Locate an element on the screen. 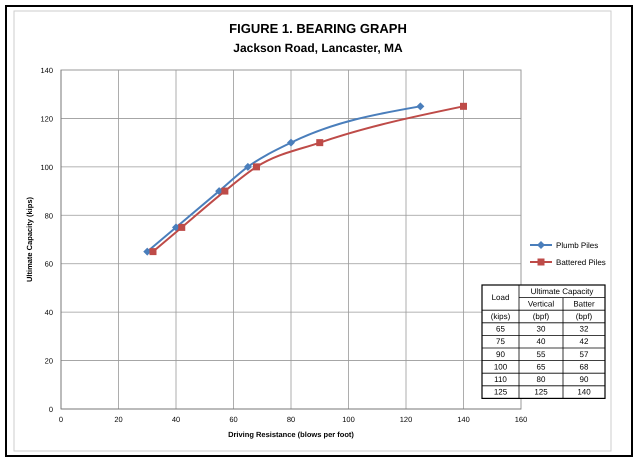  text: 80 is located at coordinates (541, 379).